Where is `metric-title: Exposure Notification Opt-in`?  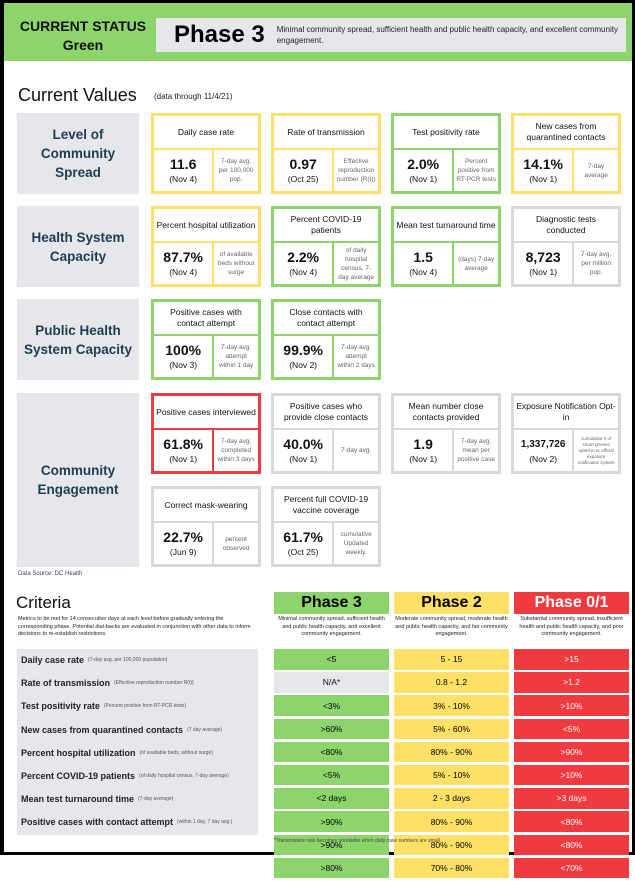
metric-title: Exposure Notification Opt-in is located at coordinates (566, 413).